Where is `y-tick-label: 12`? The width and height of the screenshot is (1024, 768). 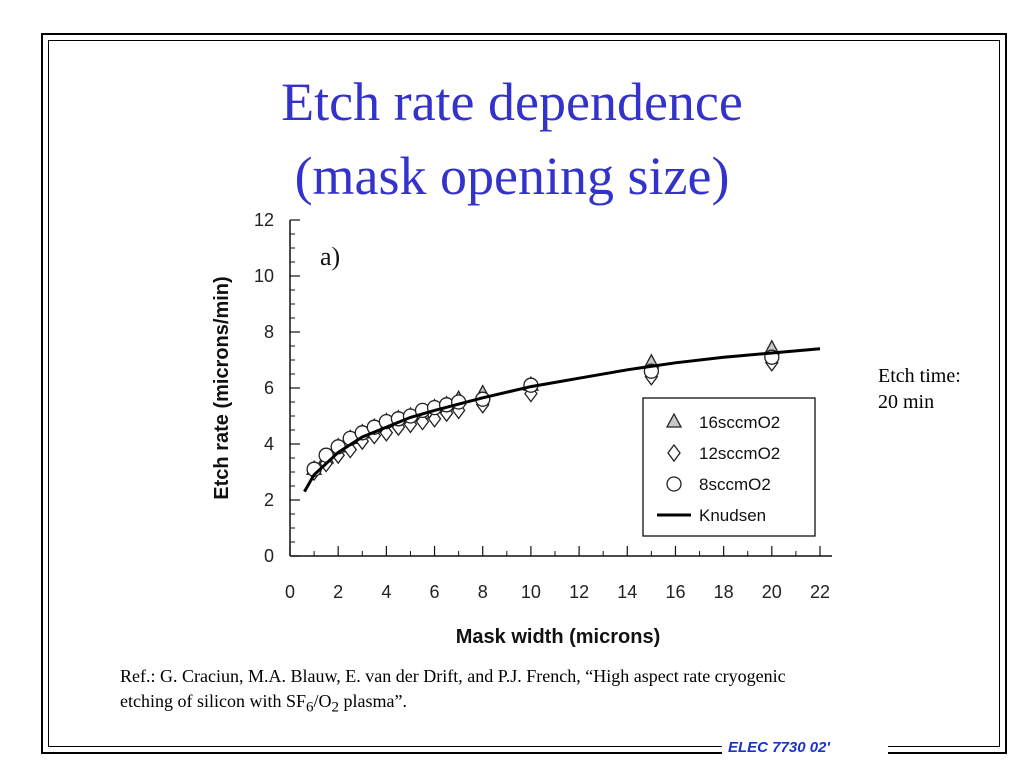
y-tick-label: 12 is located at coordinates (264, 220).